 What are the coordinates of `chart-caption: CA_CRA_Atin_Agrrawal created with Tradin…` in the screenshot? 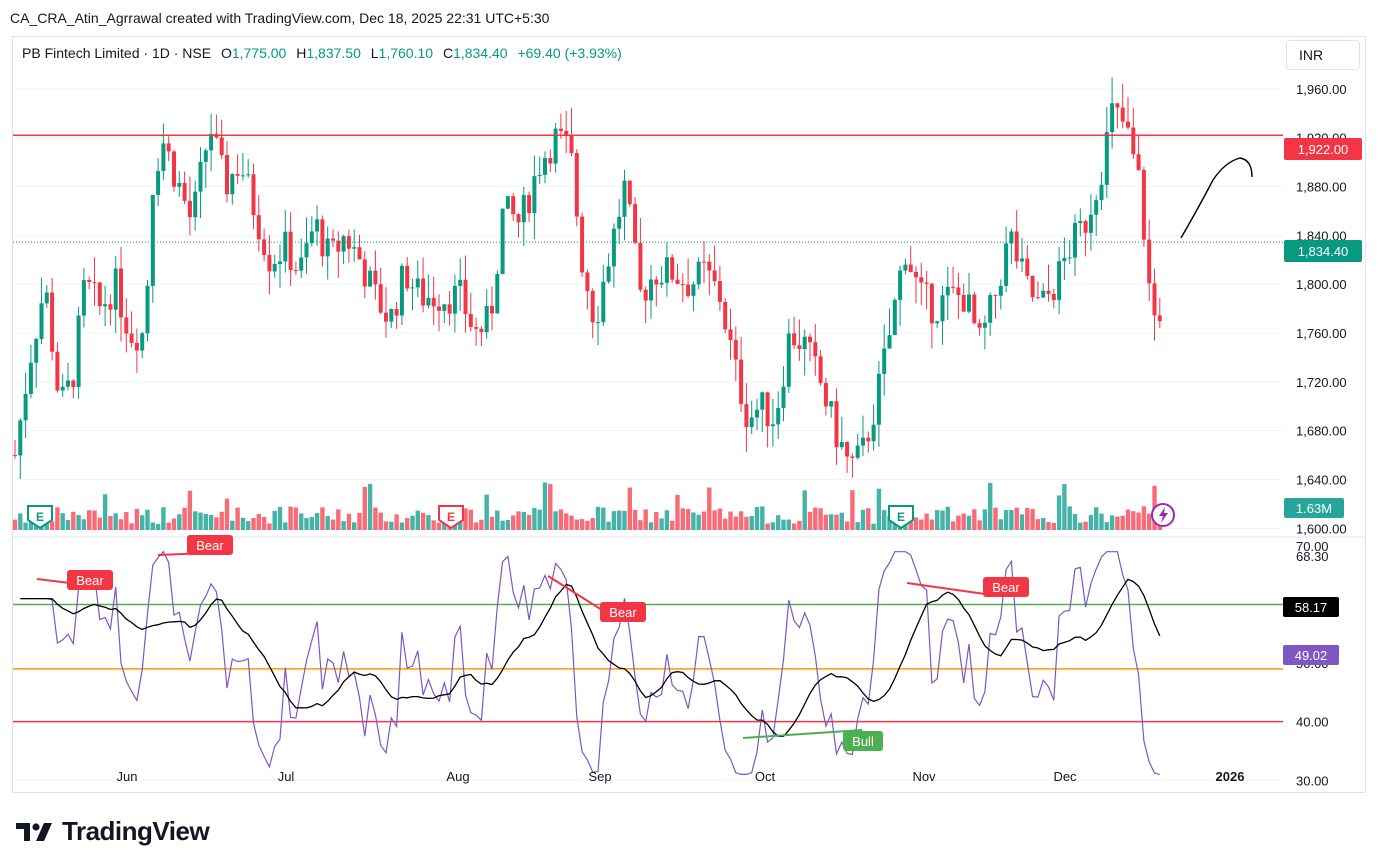 It's located at (280, 18).